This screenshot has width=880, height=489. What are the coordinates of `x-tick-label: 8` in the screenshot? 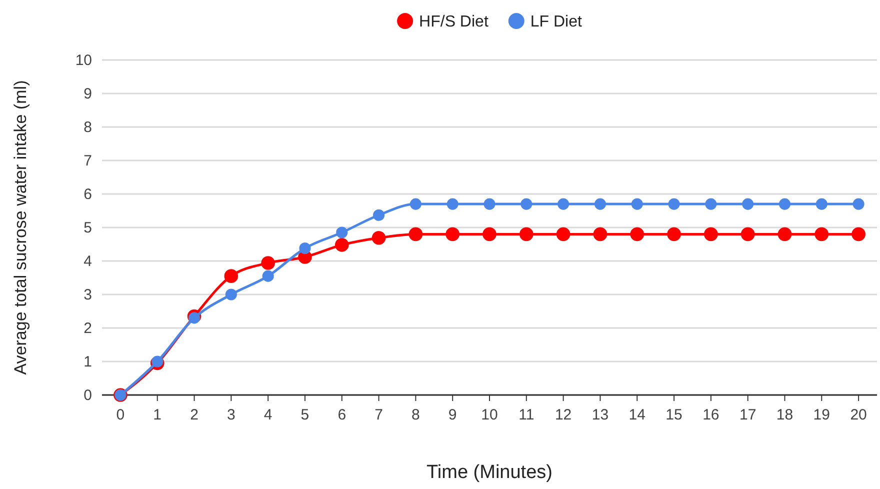 It's located at (416, 415).